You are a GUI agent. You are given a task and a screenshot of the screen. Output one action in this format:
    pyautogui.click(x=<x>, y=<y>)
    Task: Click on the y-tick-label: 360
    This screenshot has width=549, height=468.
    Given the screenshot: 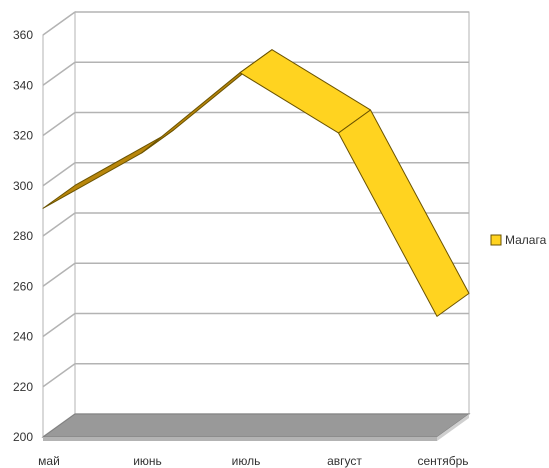 What is the action you would take?
    pyautogui.click(x=23, y=35)
    